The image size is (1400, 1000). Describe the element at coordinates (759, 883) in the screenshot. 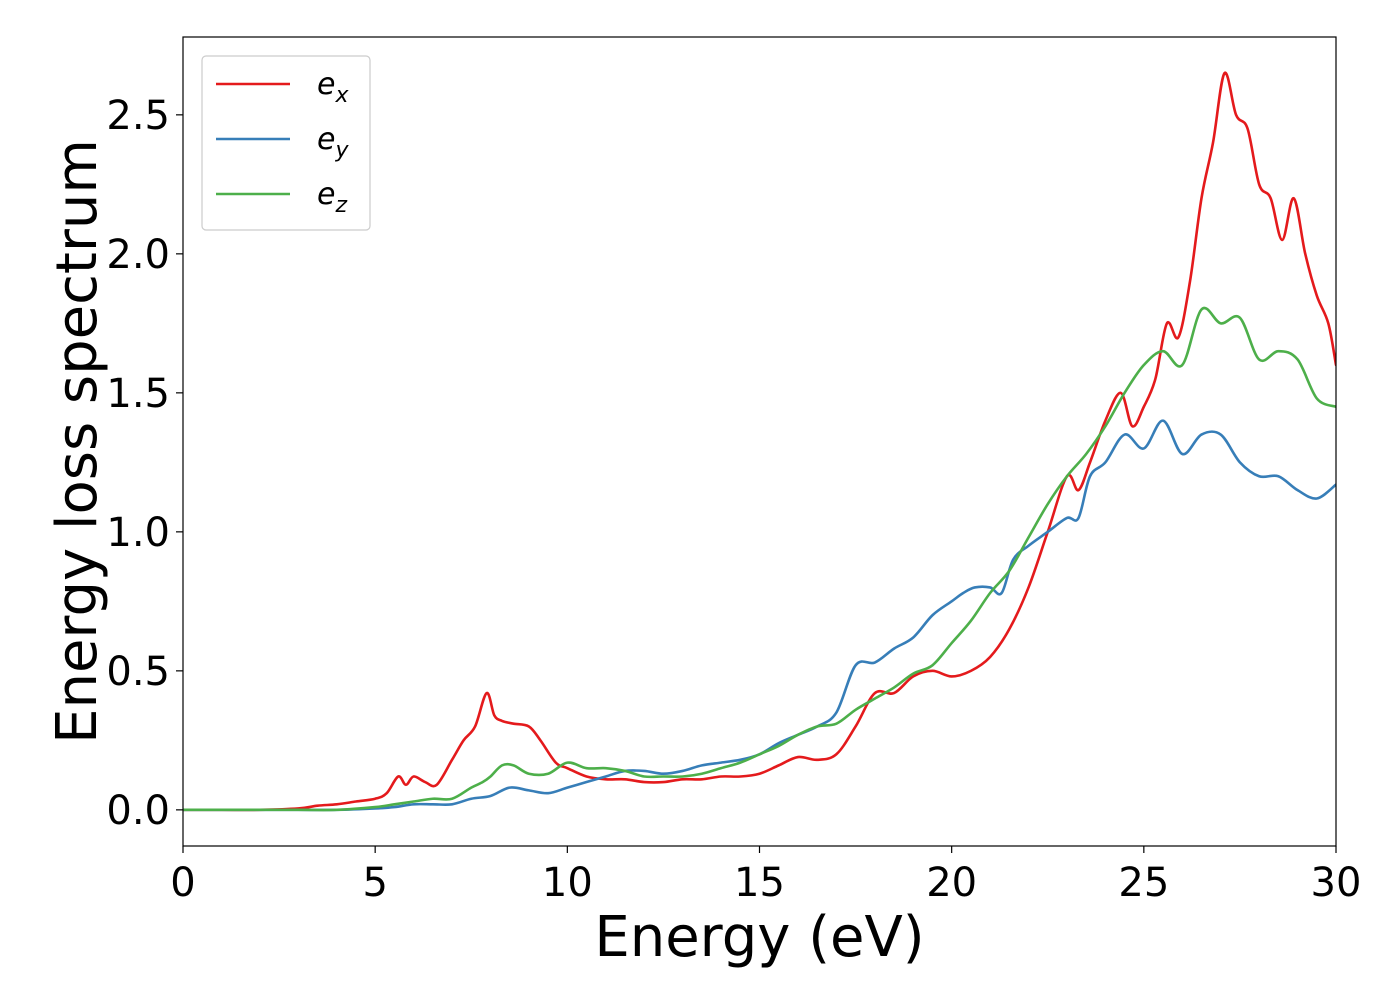

I see `x-tick-label: 15` at that location.